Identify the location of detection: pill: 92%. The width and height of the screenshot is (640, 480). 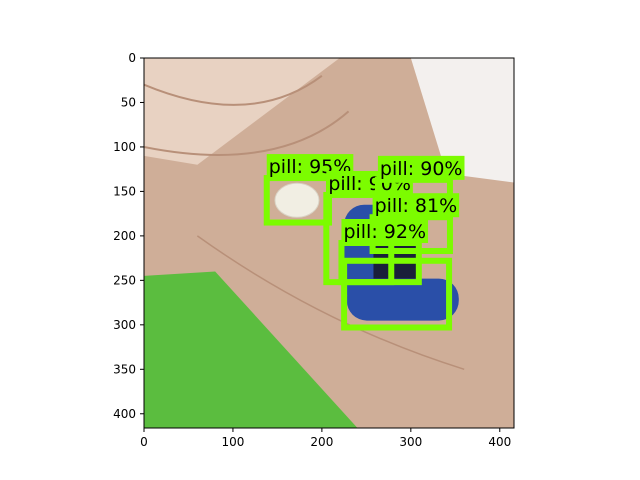
(383, 252).